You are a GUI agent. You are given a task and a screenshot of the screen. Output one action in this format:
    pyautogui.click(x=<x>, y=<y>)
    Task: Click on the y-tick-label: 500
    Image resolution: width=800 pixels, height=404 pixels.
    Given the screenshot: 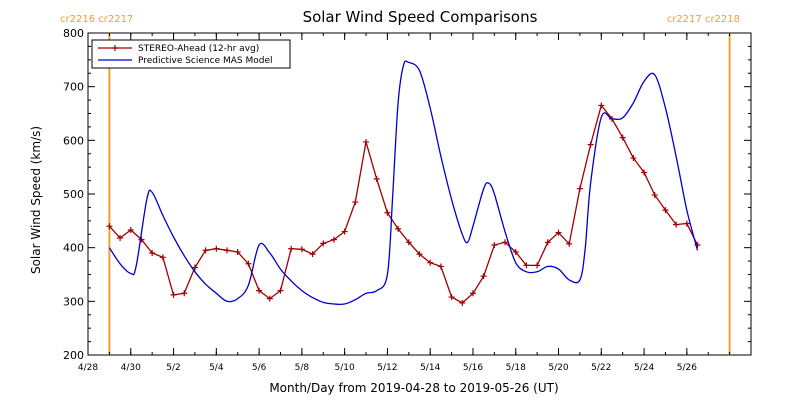 What is the action you would take?
    pyautogui.click(x=73, y=194)
    